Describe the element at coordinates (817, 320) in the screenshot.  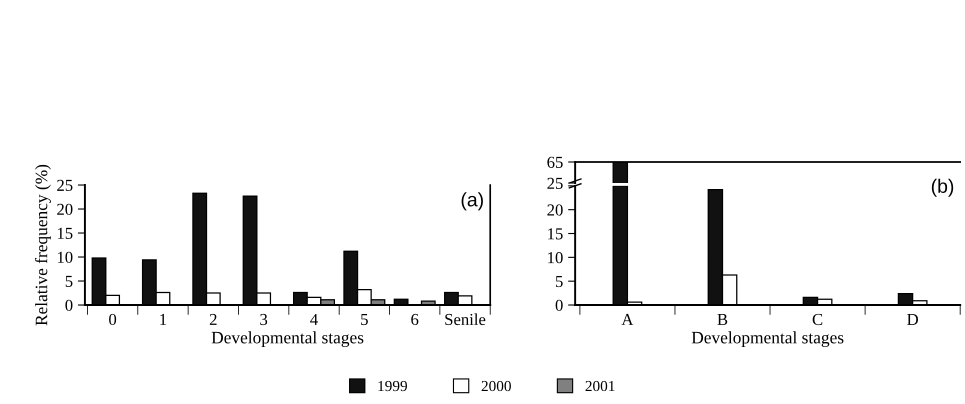
I see `x-tick-label: C` at that location.